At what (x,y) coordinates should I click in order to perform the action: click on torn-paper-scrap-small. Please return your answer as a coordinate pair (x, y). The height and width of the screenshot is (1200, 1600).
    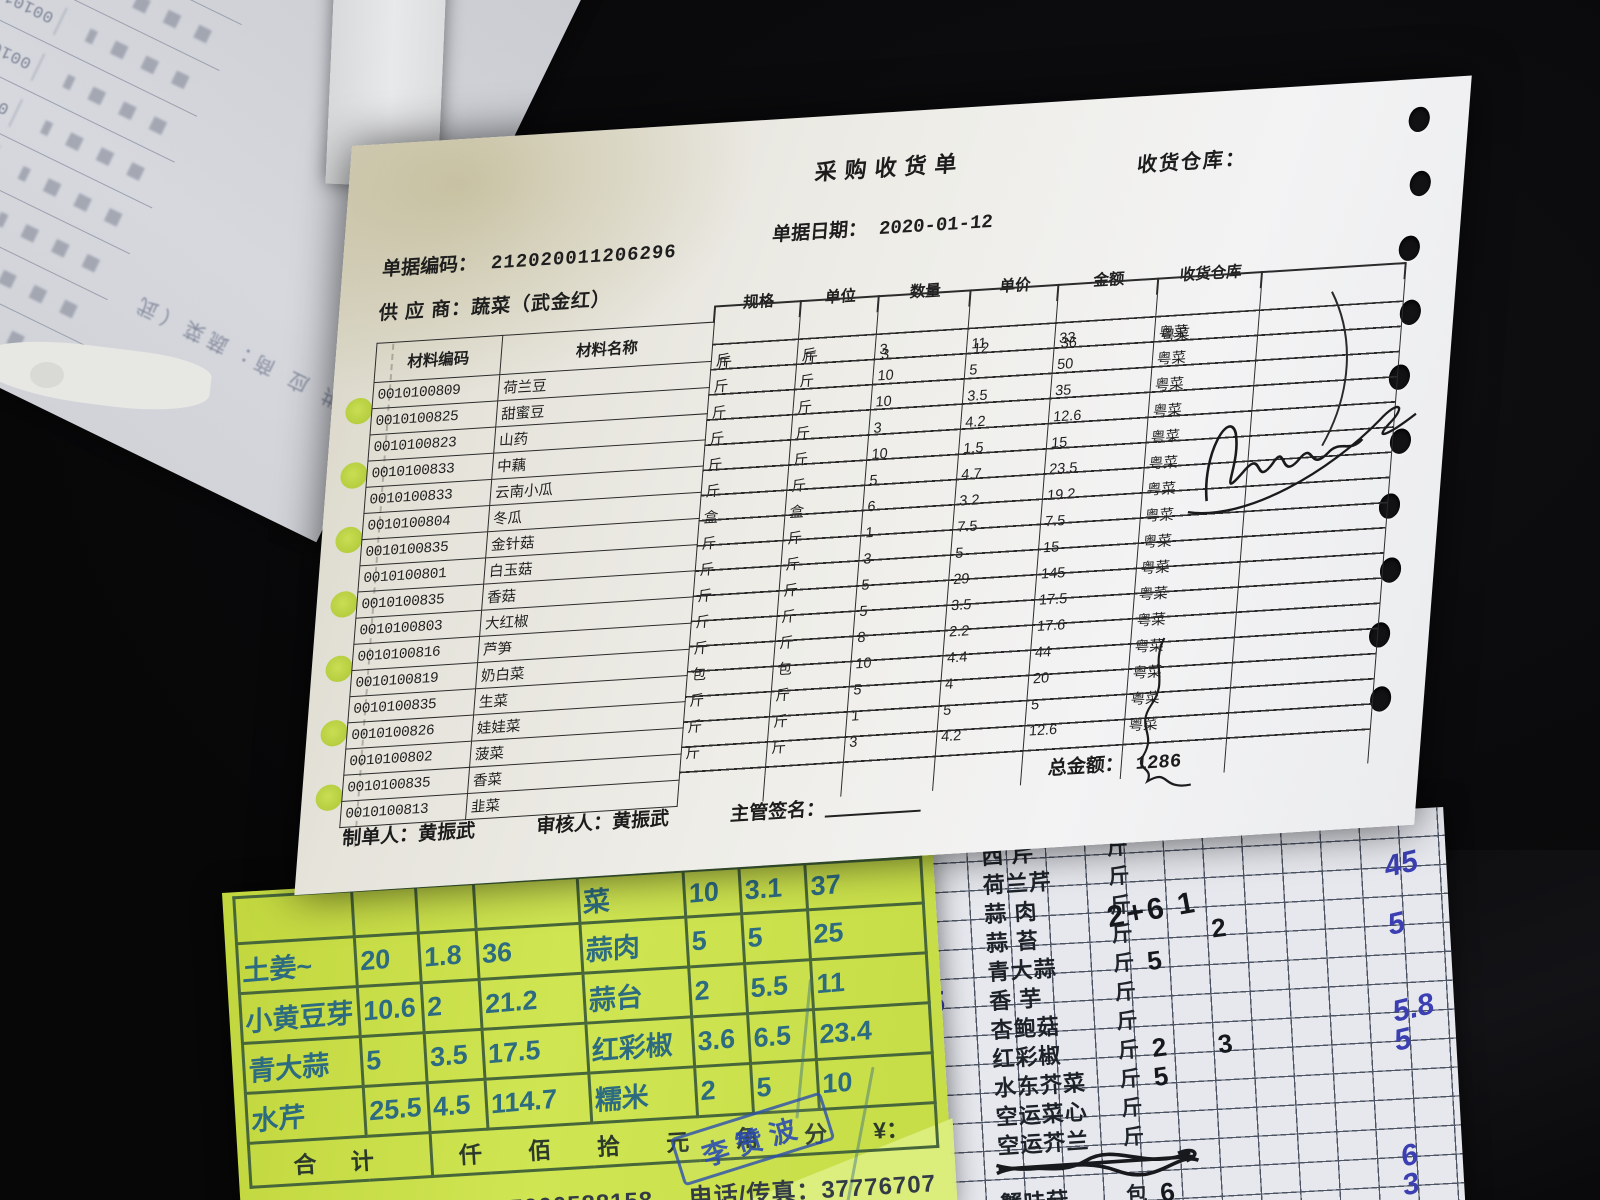
    Looking at the image, I should click on (47, 375).